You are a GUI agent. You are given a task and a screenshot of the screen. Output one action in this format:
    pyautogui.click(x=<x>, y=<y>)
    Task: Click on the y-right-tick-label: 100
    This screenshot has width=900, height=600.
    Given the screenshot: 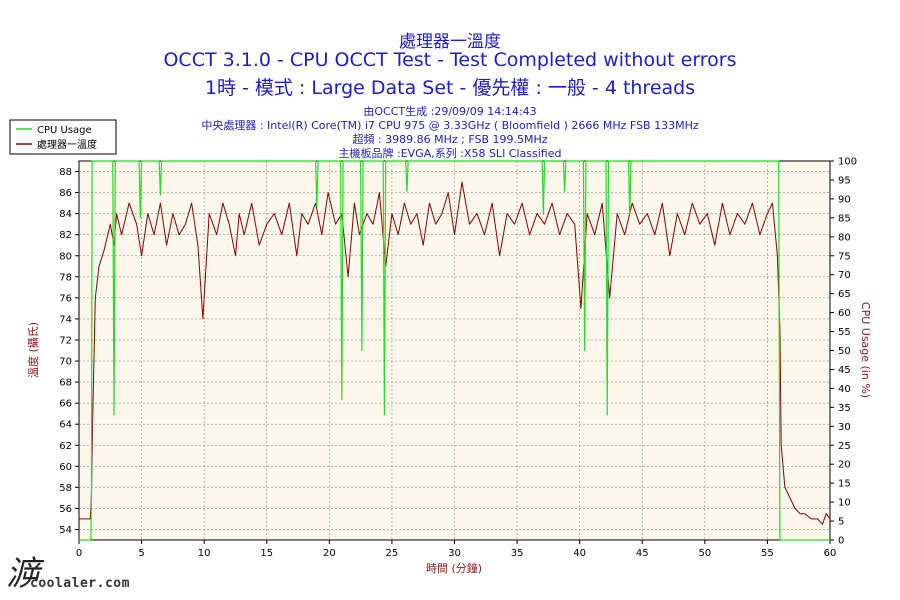 What is the action you would take?
    pyautogui.click(x=847, y=162)
    